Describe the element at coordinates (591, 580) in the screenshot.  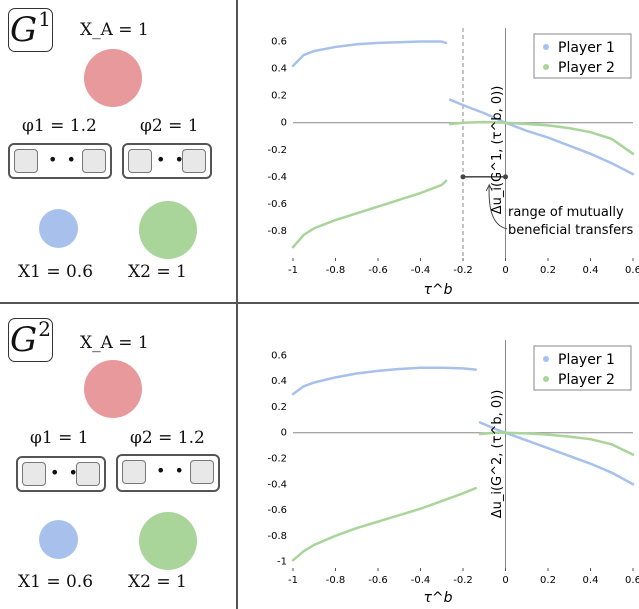
I see `x-tick-label: 0.4` at that location.